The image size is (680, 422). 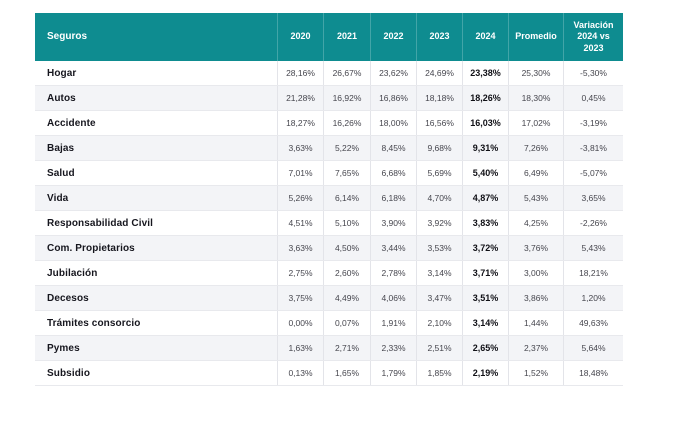 What do you see at coordinates (485, 98) in the screenshot?
I see `value-cell-2024: 18,26%` at bounding box center [485, 98].